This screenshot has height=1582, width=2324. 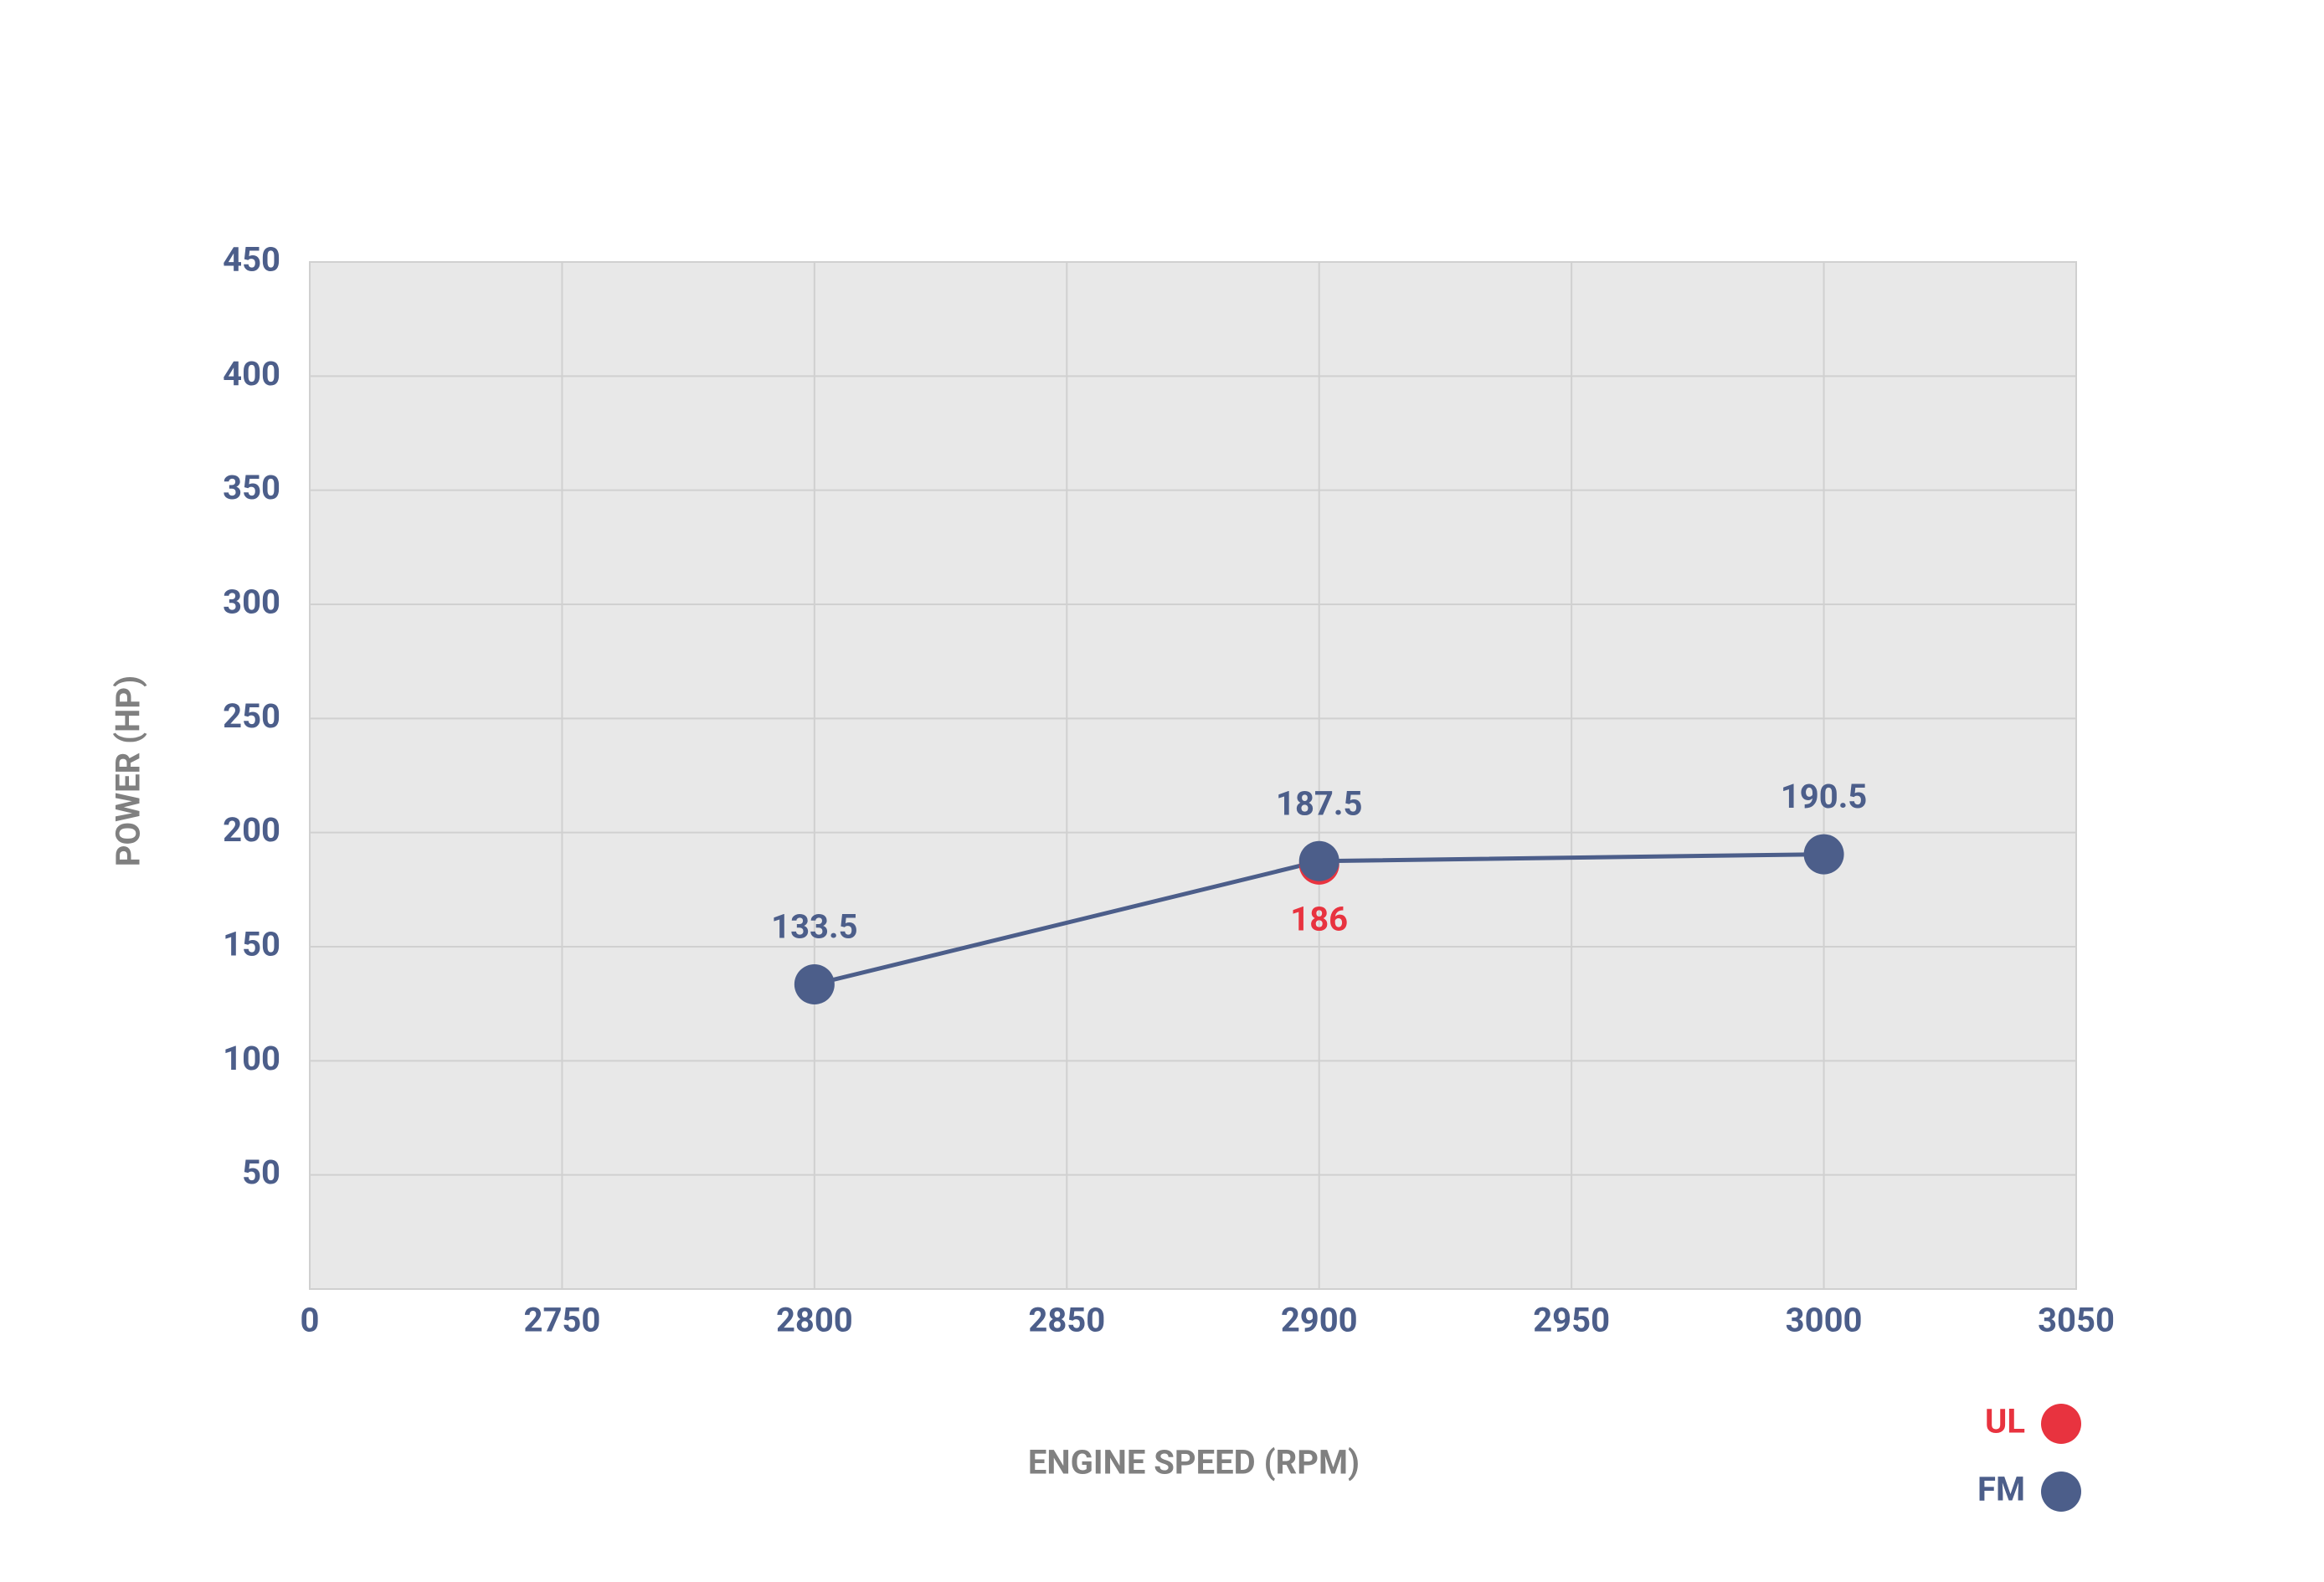 What do you see at coordinates (1194, 1463) in the screenshot?
I see `x-axis-title: ENGINE SPEED (RPM)` at bounding box center [1194, 1463].